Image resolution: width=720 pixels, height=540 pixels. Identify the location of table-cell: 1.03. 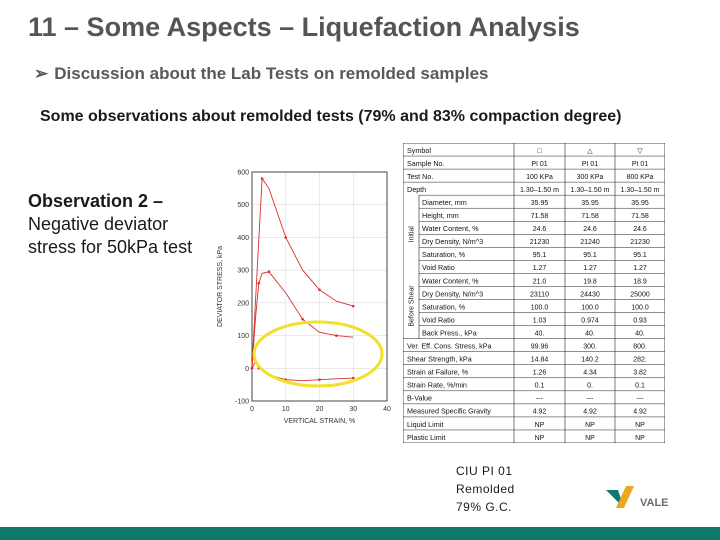
(540, 320).